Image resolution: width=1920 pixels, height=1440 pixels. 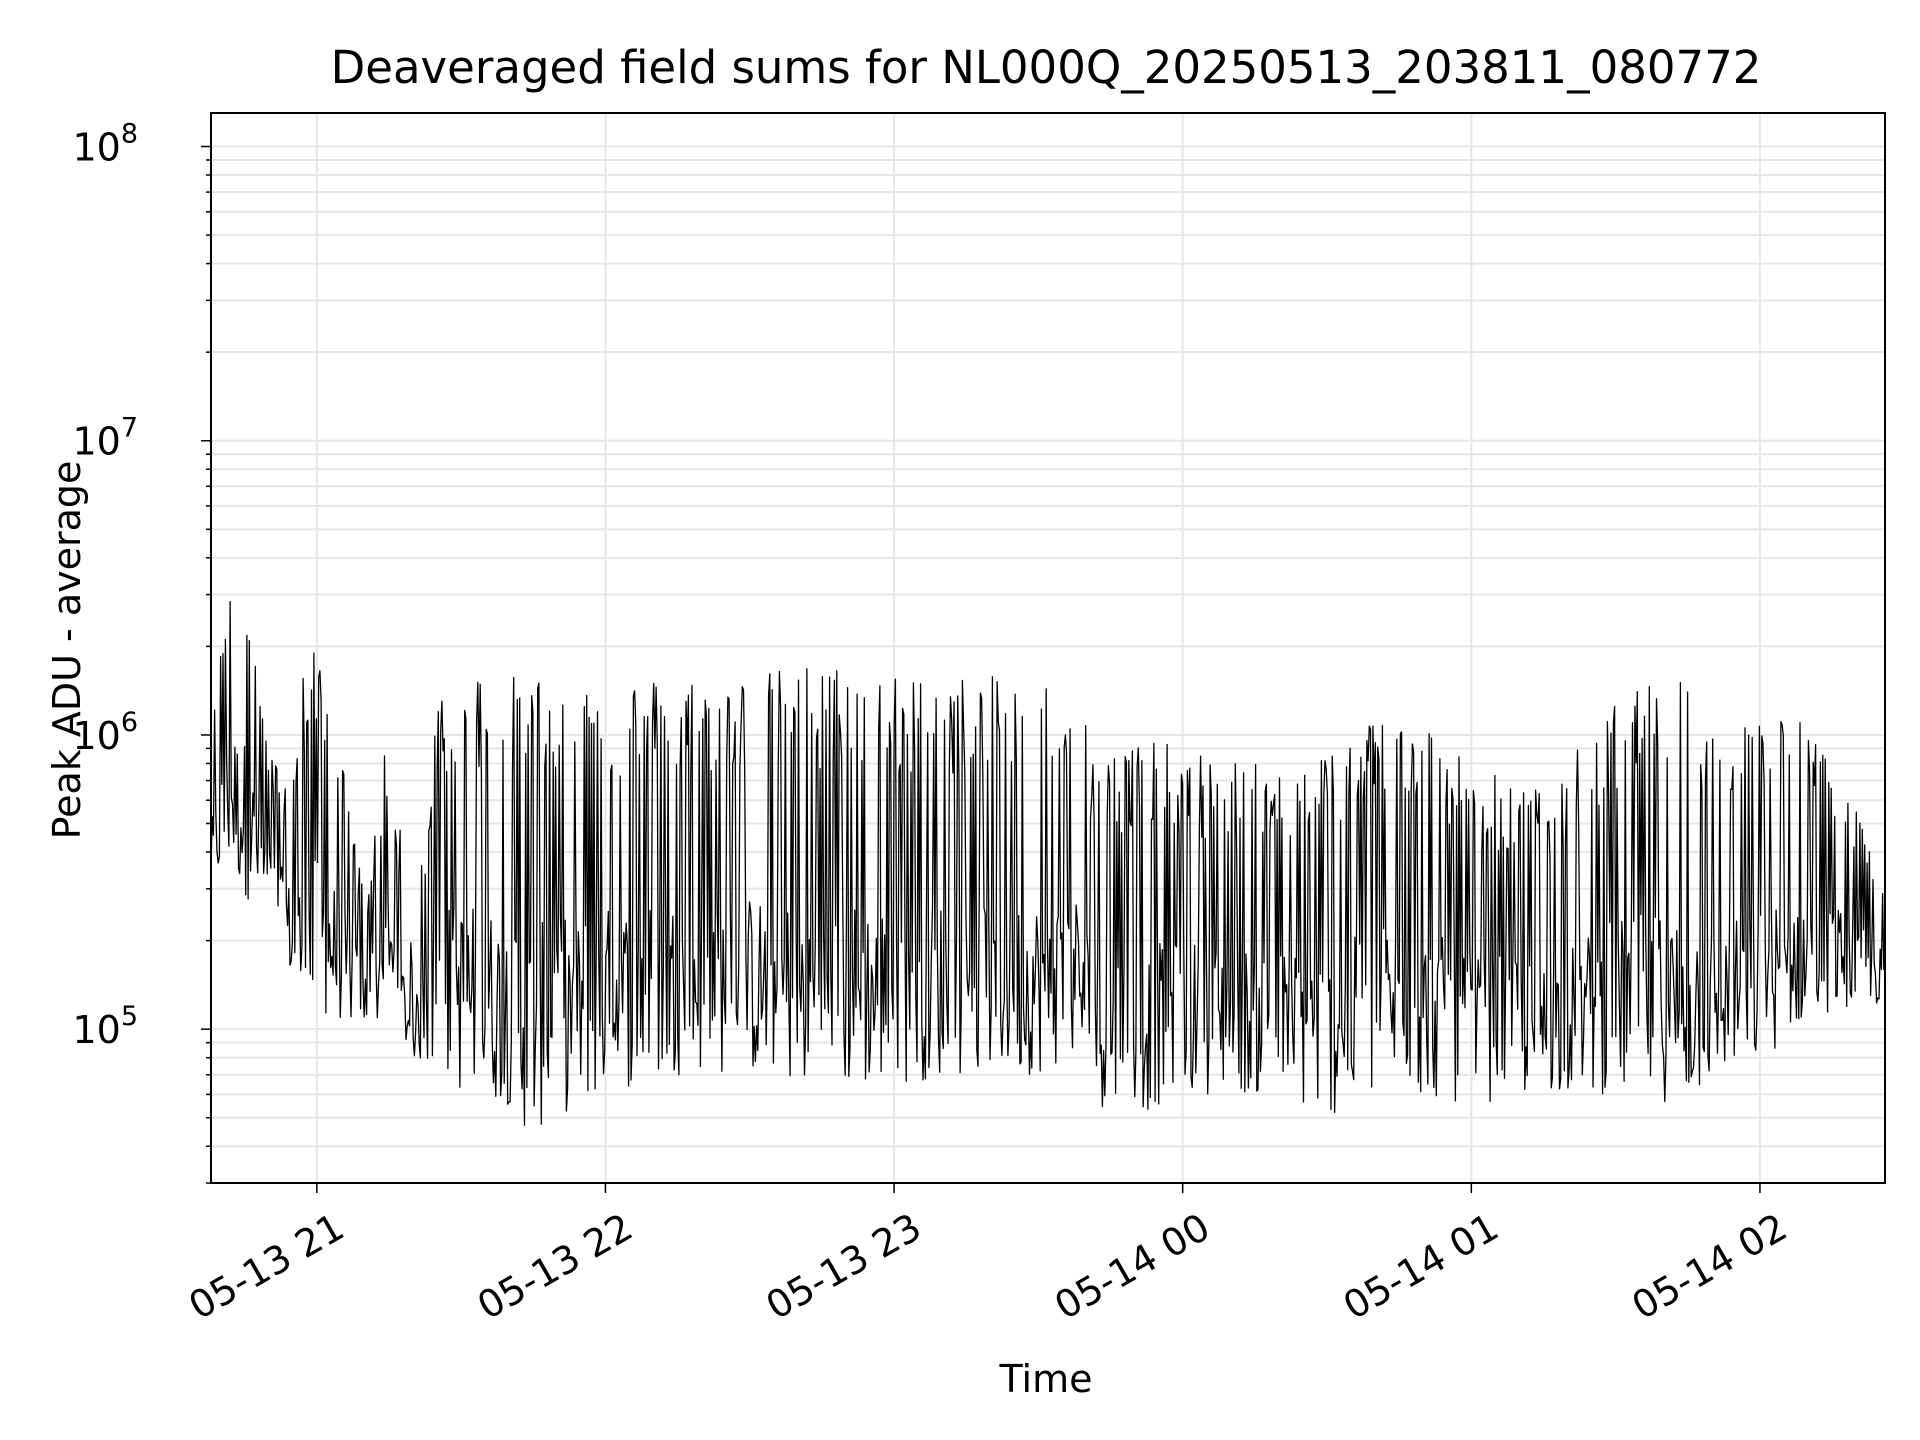 I want to click on y-tick-label: 10⁷, so click(x=105, y=438).